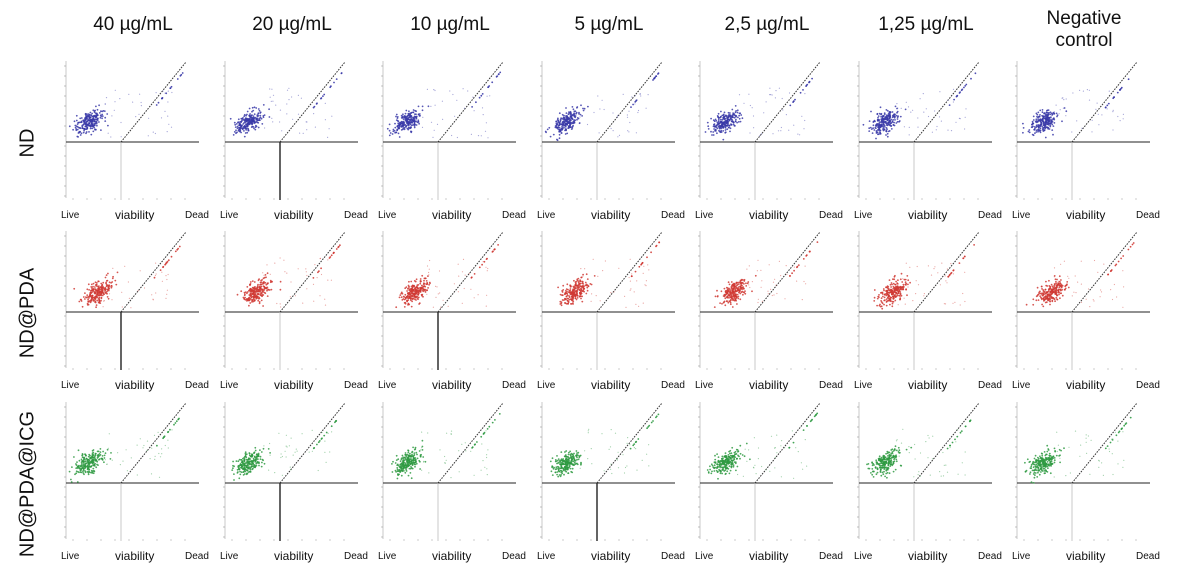 The width and height of the screenshot is (1178, 574). Describe the element at coordinates (451, 385) in the screenshot. I see `x-label-viability: viability` at that location.